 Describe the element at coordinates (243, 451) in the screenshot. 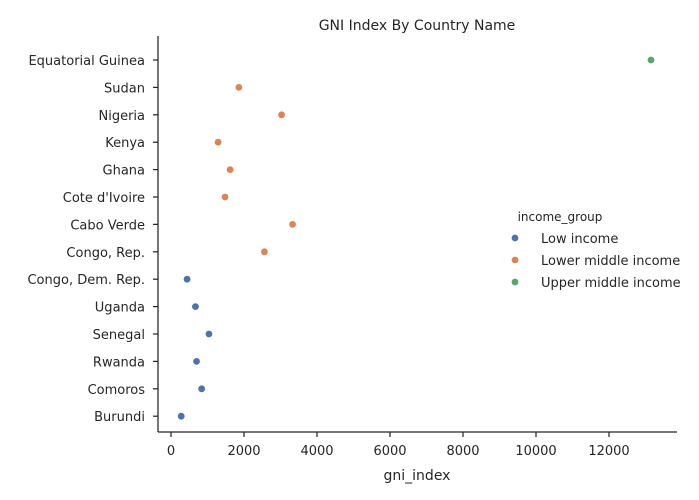

I see `x-tick-label: 2000` at that location.